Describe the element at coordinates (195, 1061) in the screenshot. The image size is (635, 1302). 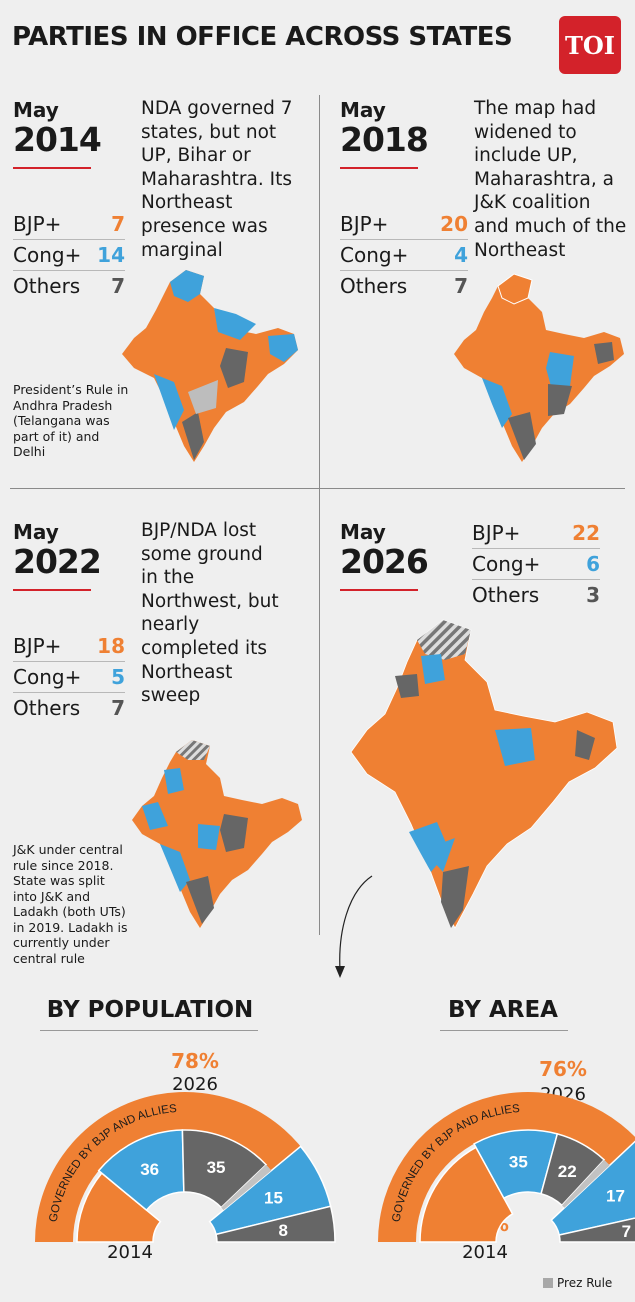
I see `pop-2026-pct: 78%` at that location.